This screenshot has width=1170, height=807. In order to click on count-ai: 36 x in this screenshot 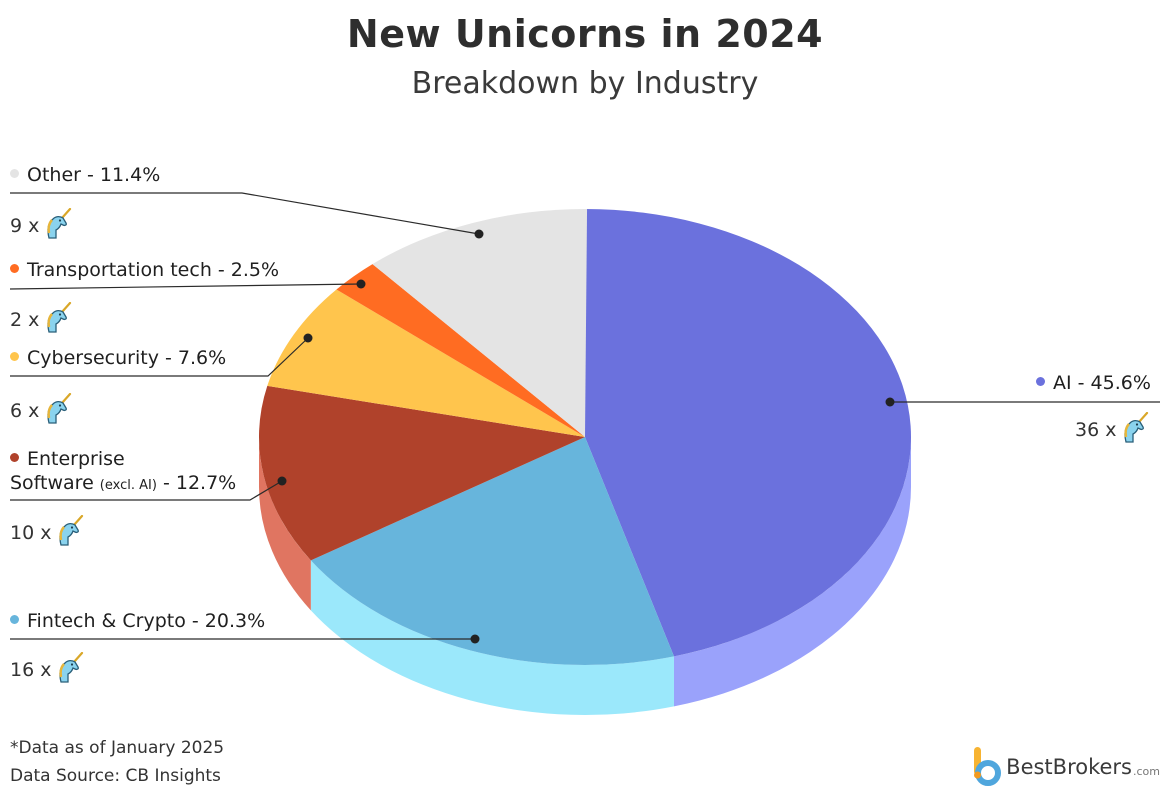, I will do `click(1112, 430)`.